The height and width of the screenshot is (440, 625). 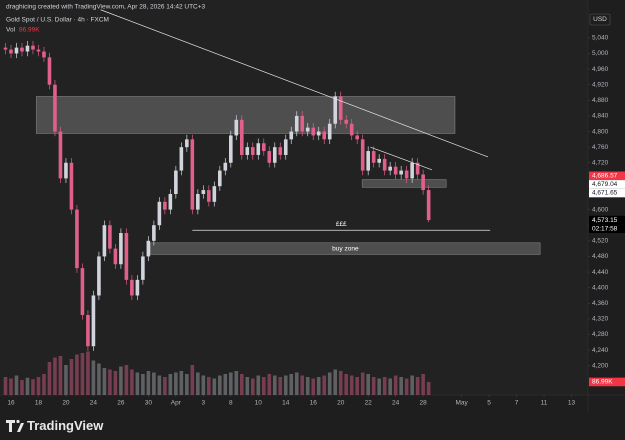 What do you see at coordinates (231, 403) in the screenshot?
I see `x-tick-label: 8` at bounding box center [231, 403].